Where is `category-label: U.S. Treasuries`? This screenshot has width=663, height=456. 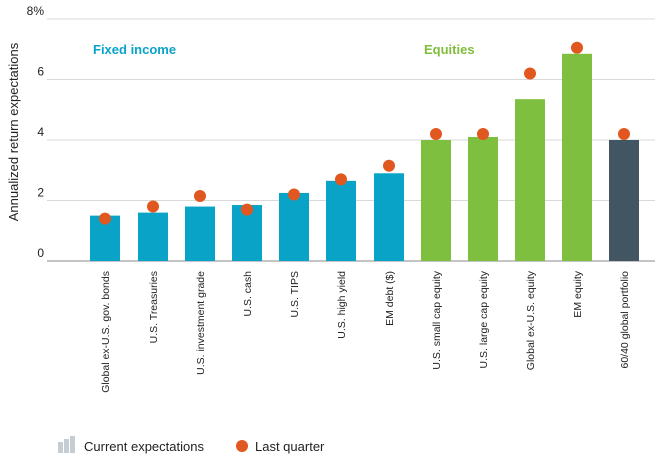 category-label: U.S. Treasuries is located at coordinates (154, 307).